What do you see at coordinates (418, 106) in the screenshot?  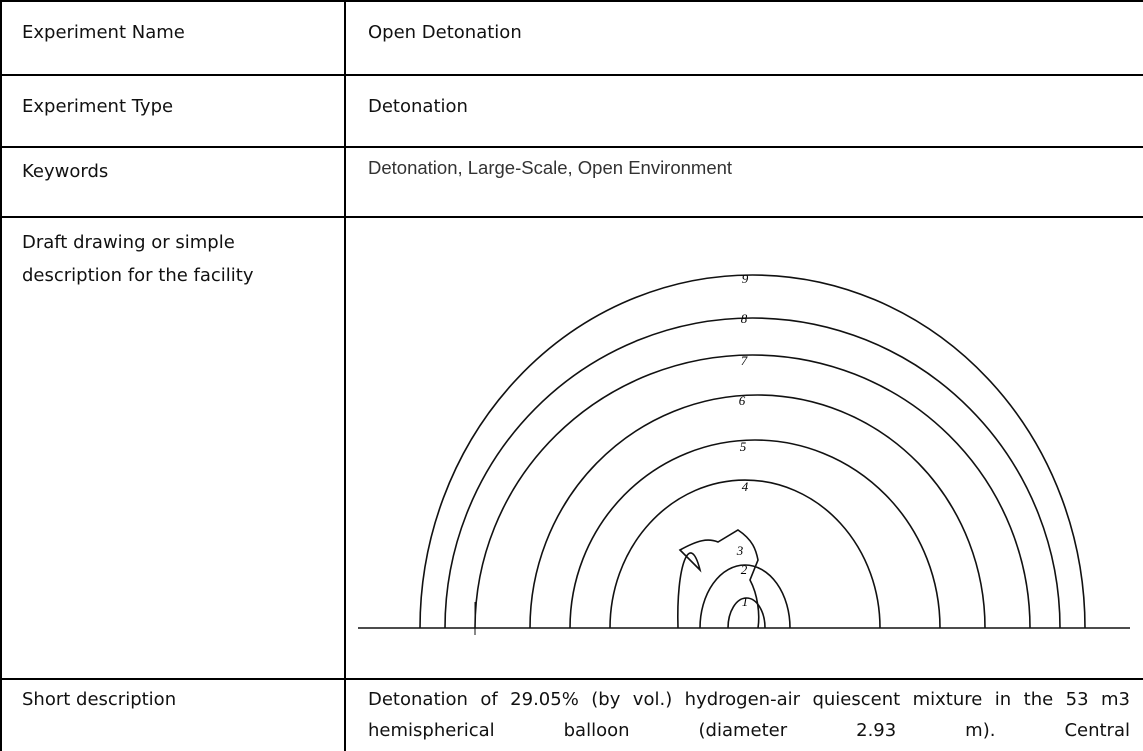 I see `field-value: Detonation` at bounding box center [418, 106].